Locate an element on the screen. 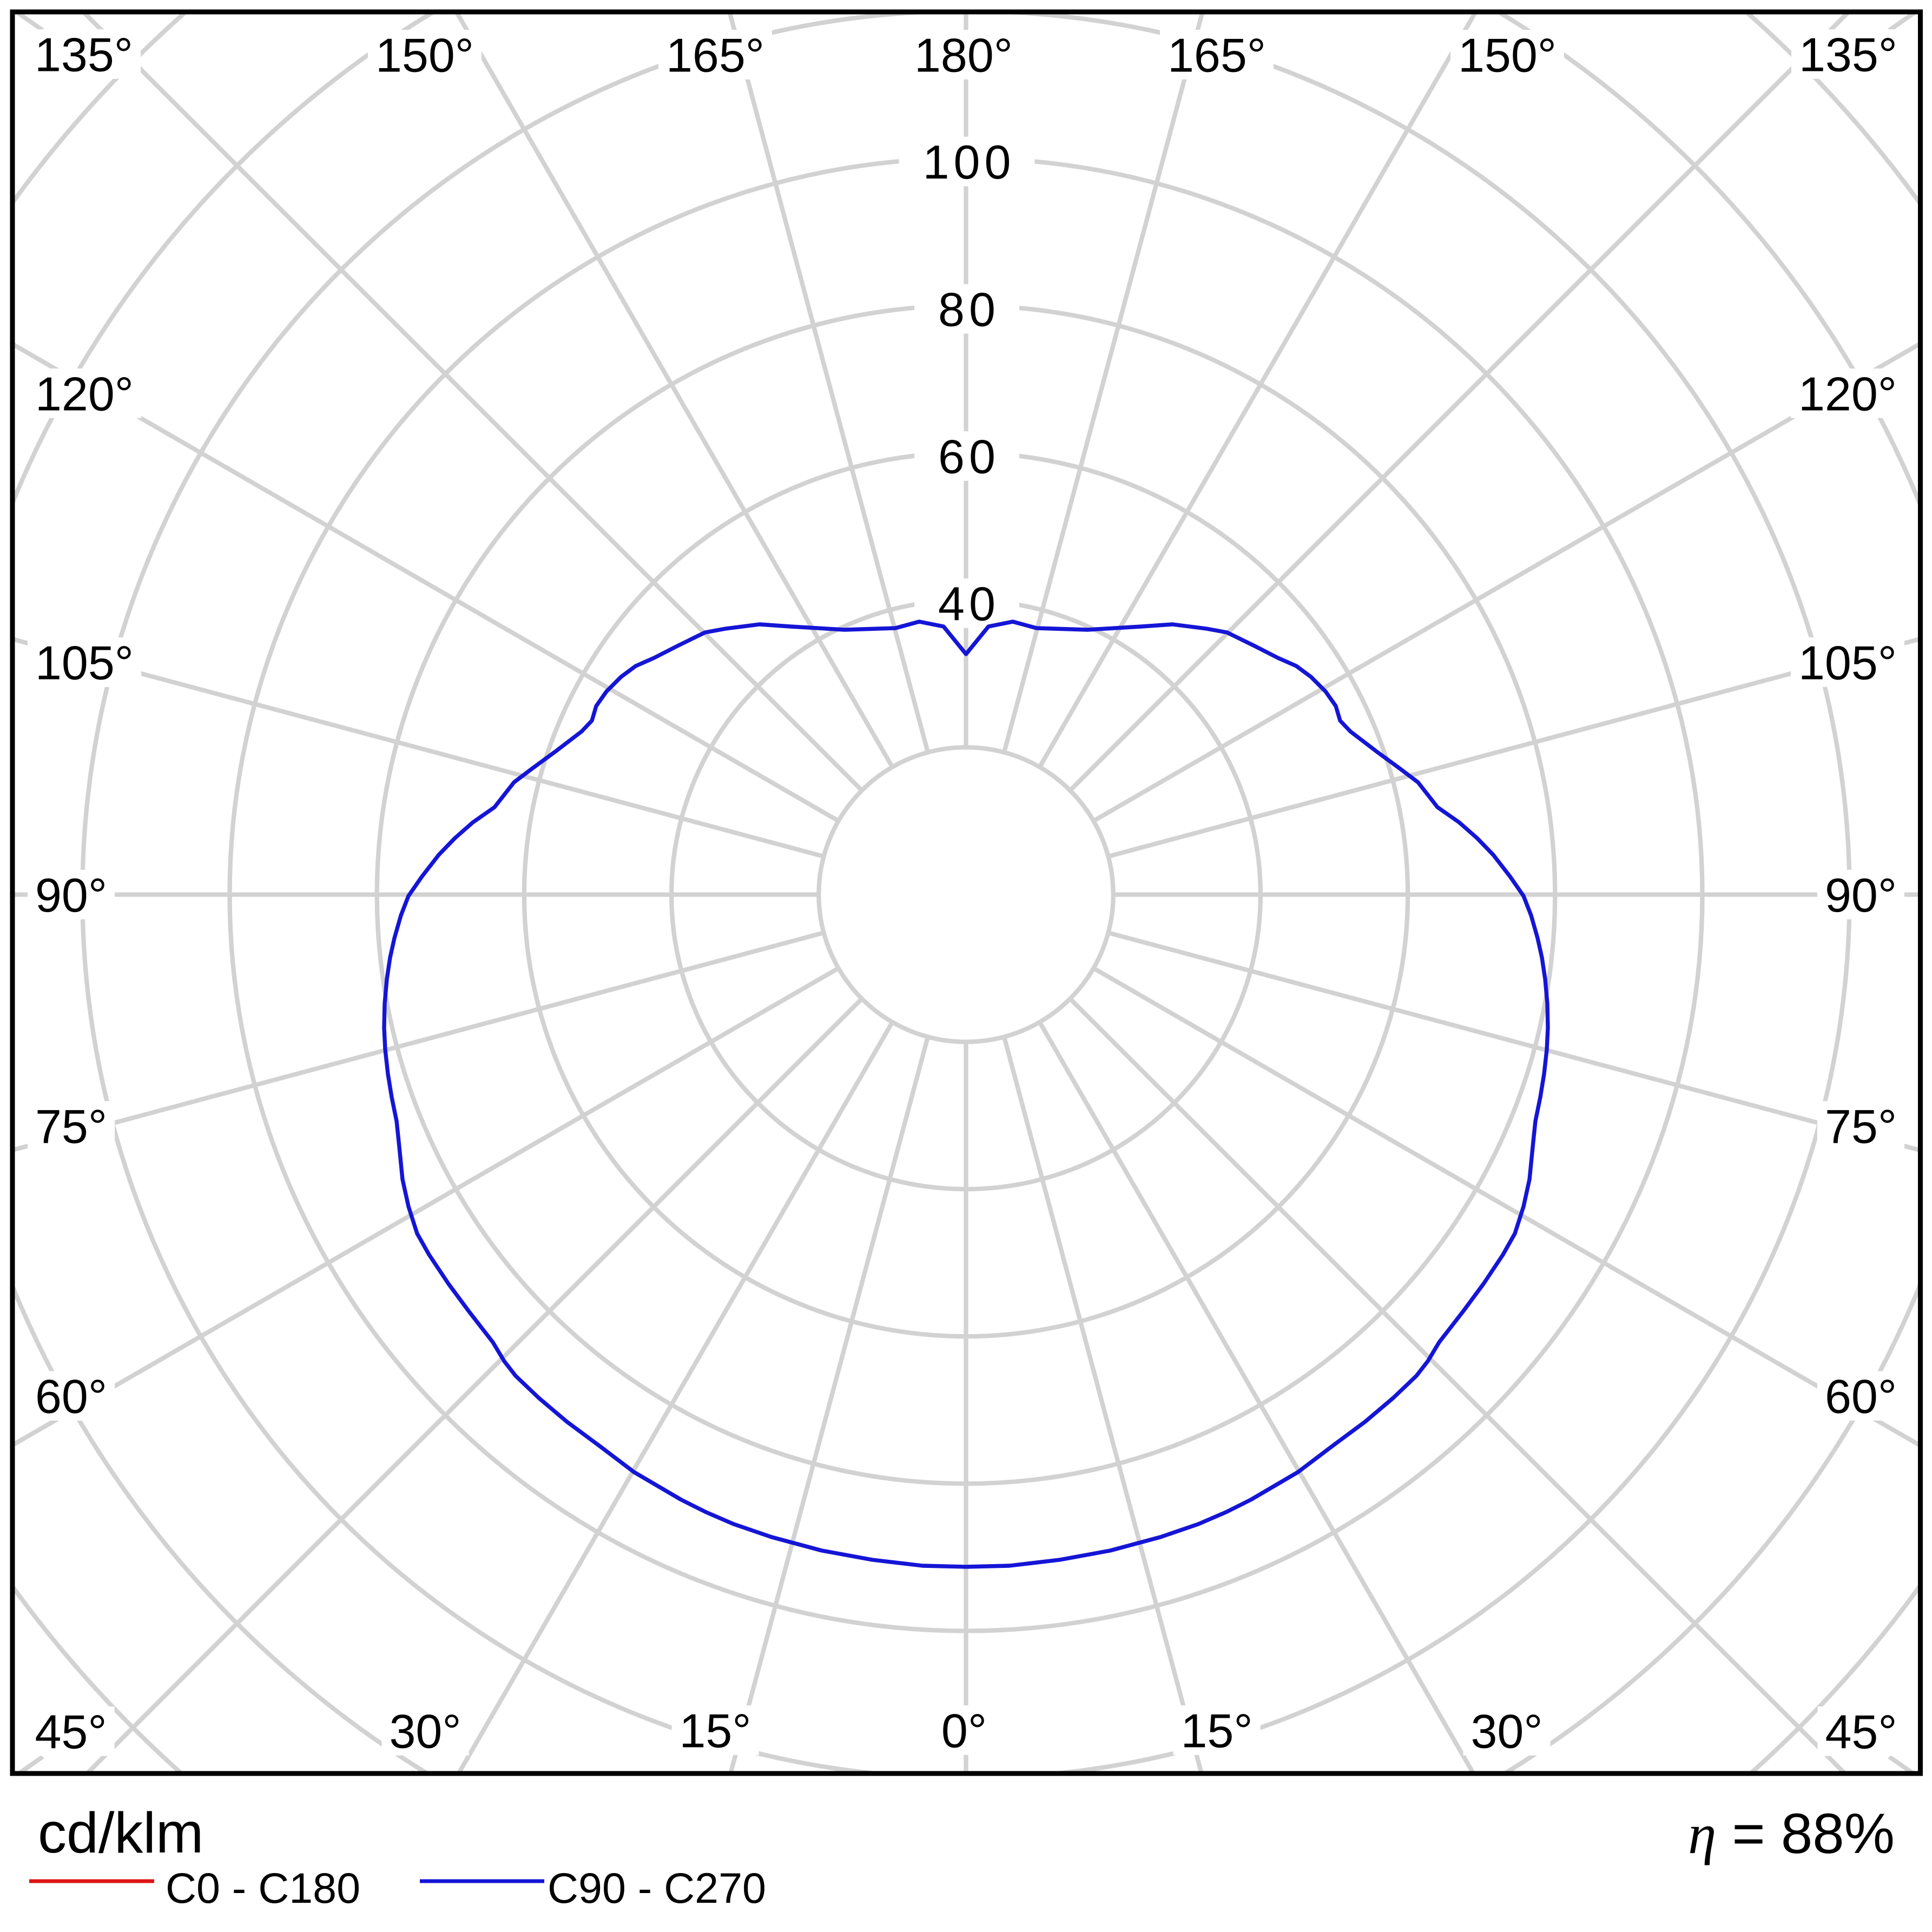  svg-text: cd/klm is located at coordinates (120, 1833).